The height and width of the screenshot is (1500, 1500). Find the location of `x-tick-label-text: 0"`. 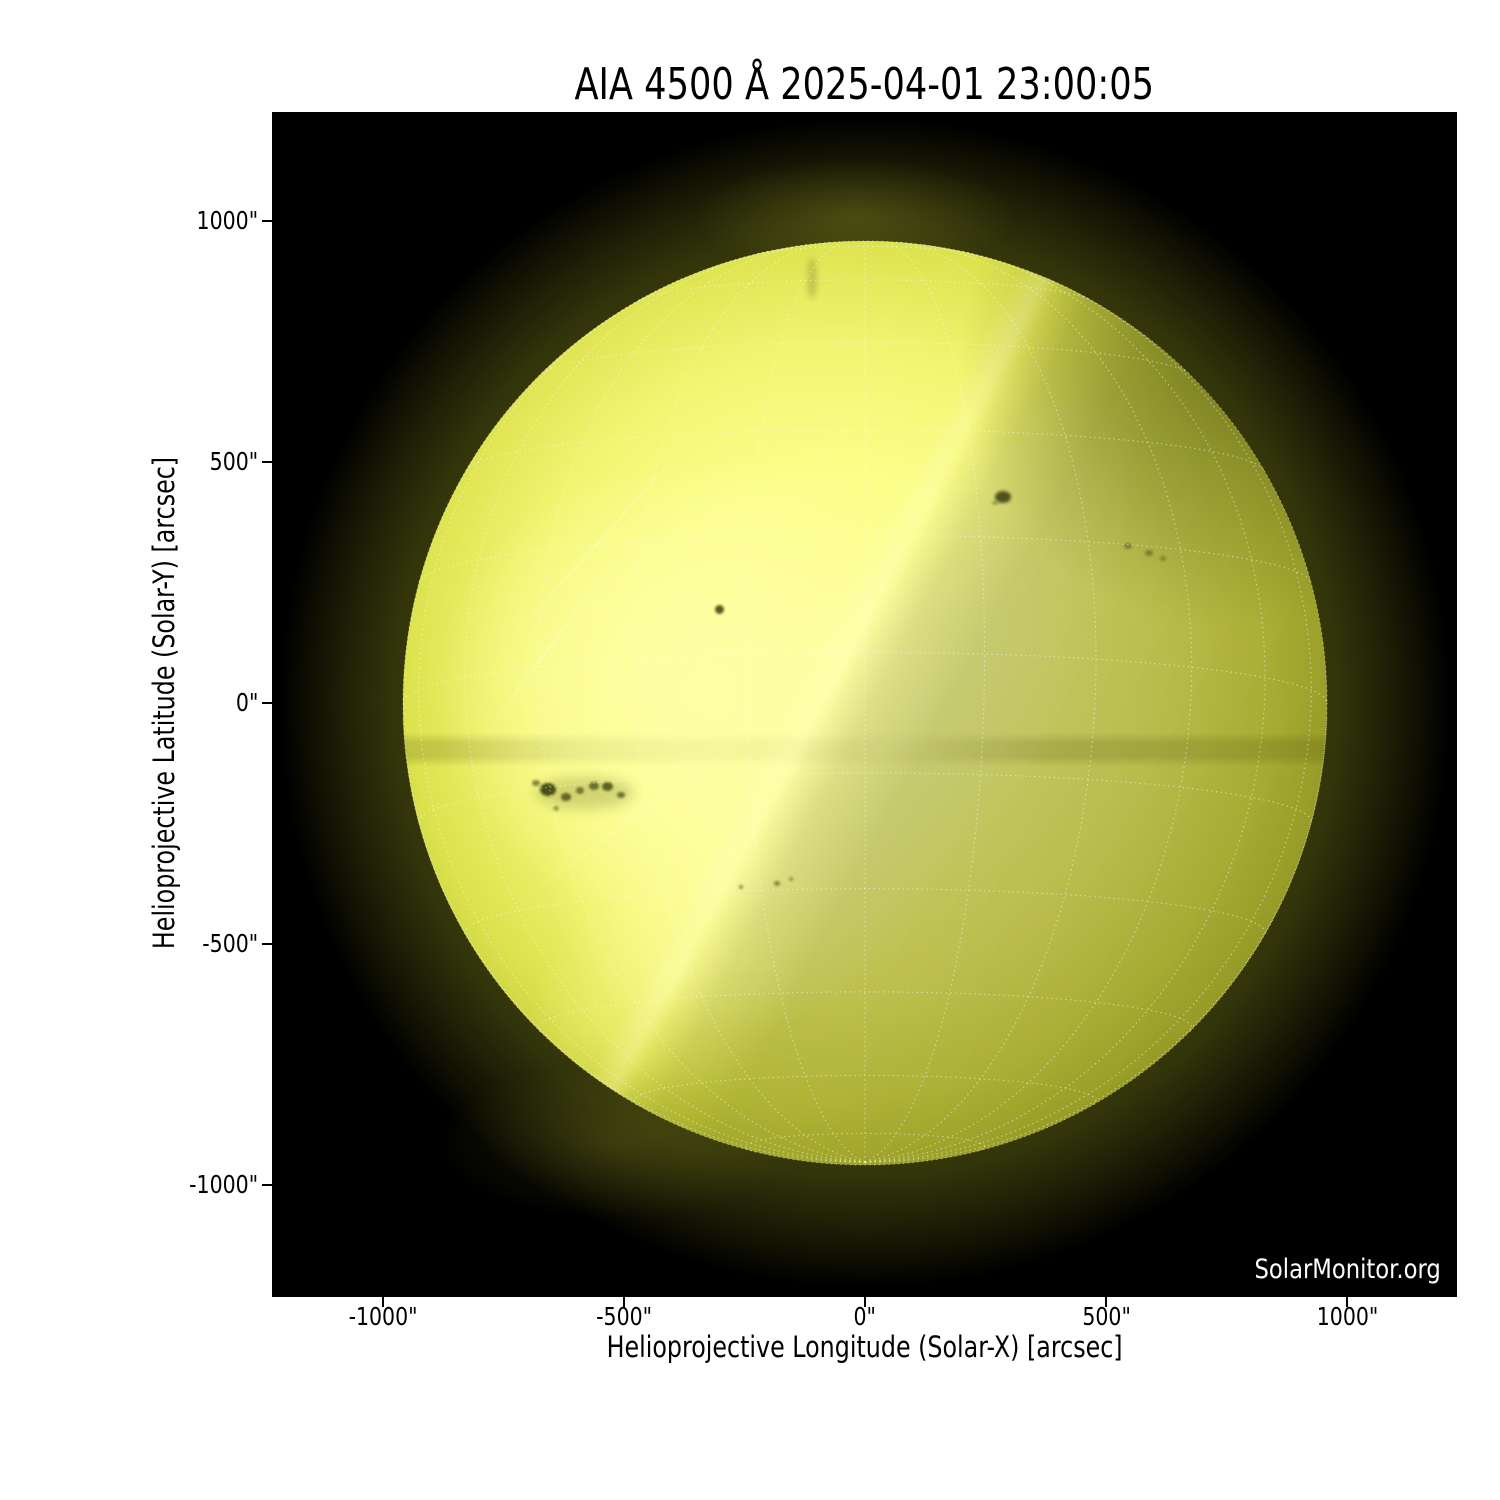

x-tick-label-text: 0" is located at coordinates (865, 1316).